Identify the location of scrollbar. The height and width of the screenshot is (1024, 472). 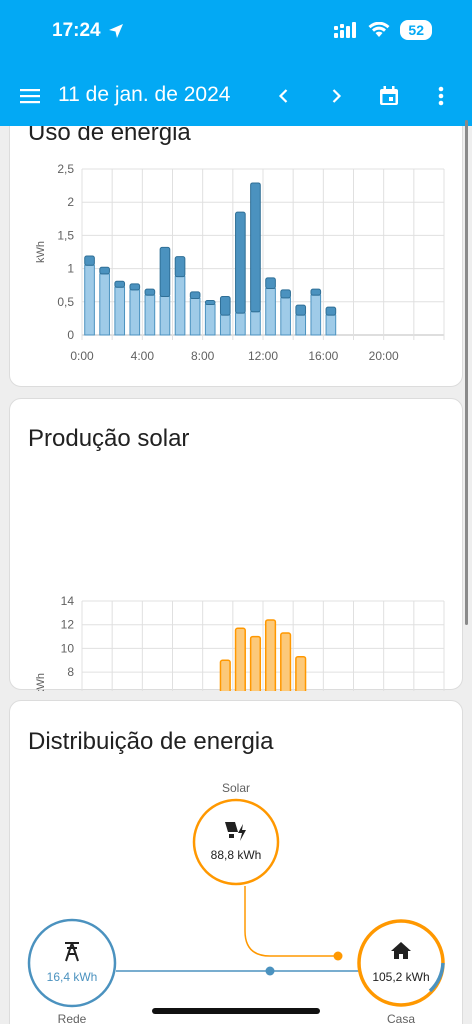
(466, 372).